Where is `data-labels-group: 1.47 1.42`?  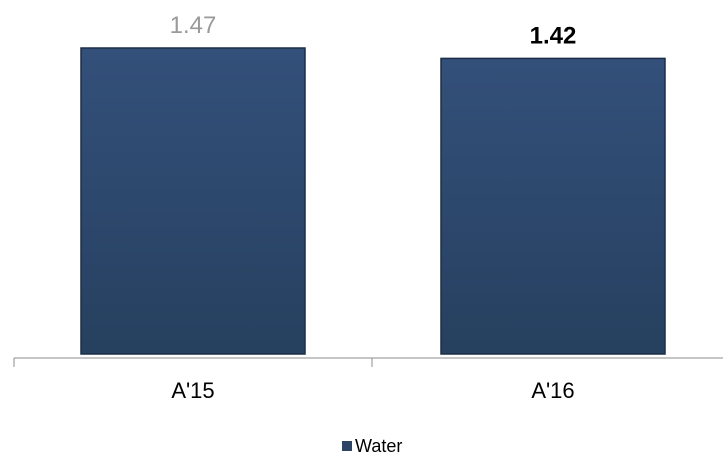 data-labels-group: 1.47 1.42 is located at coordinates (373, 30).